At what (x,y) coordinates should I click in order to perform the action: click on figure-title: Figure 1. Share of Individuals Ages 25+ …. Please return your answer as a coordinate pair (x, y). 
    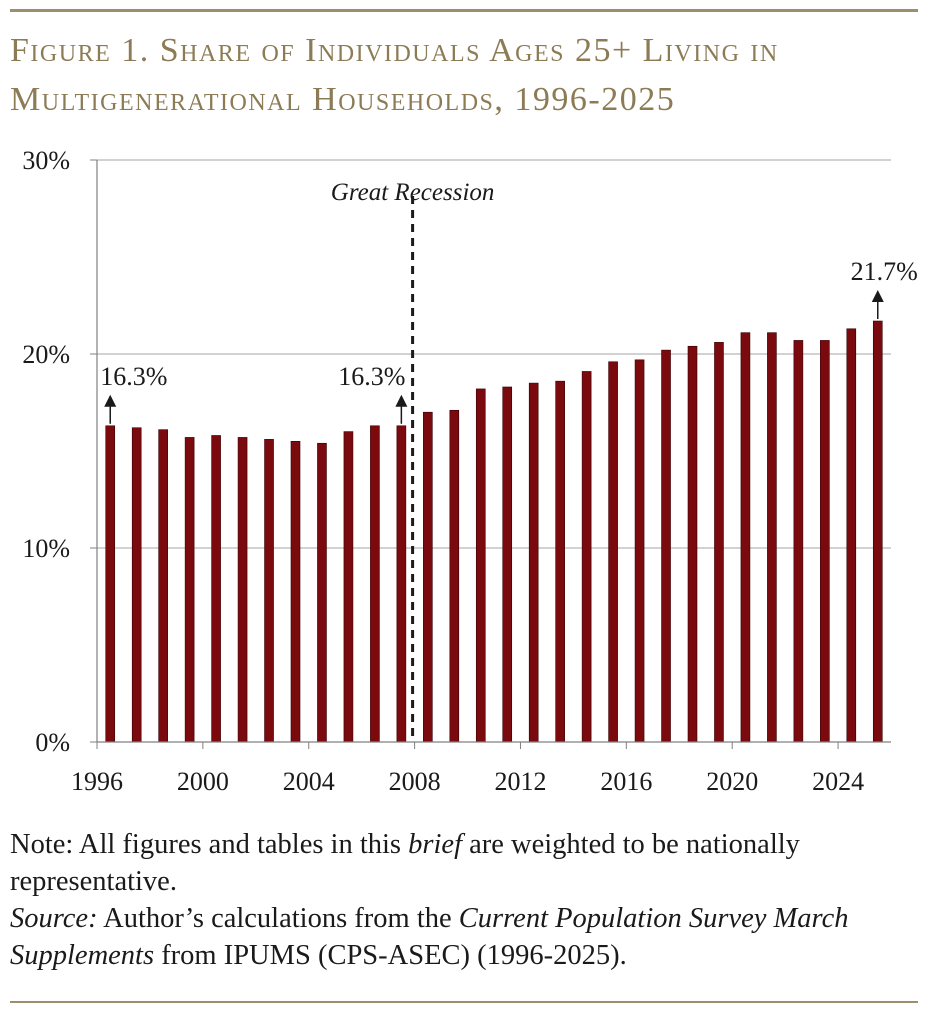
    Looking at the image, I should click on (464, 75).